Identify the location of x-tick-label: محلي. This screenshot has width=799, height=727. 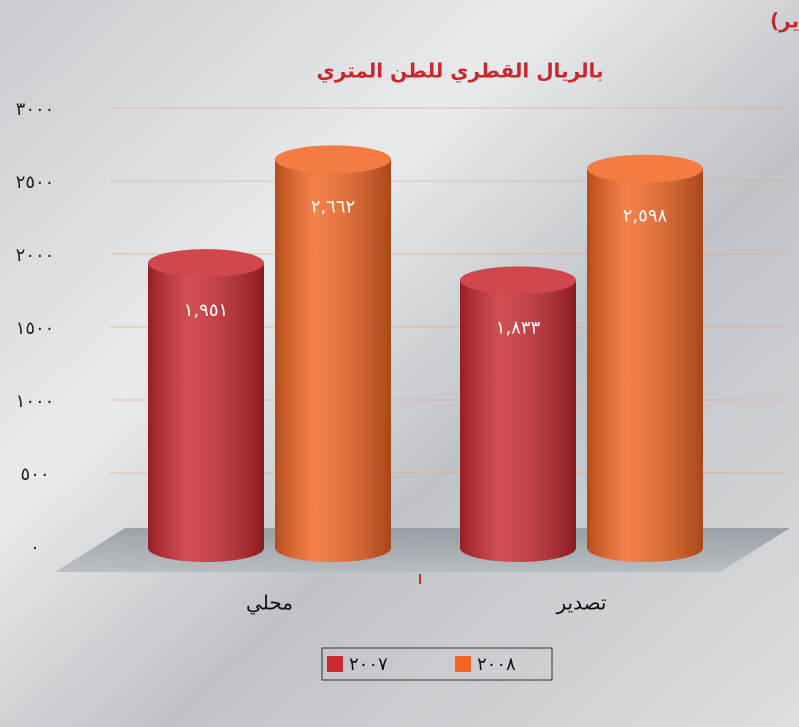
(269, 603).